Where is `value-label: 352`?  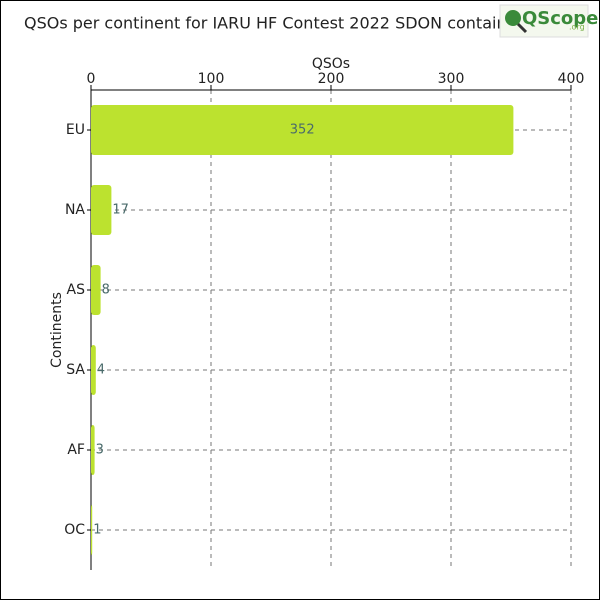
value-label: 352 is located at coordinates (302, 130).